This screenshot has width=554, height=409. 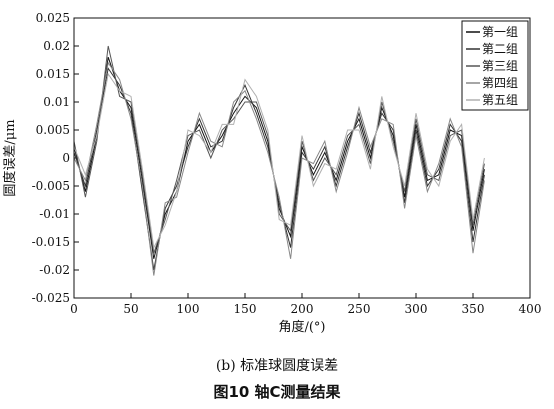 I want to click on x-tick-label: 400, so click(x=530, y=309).